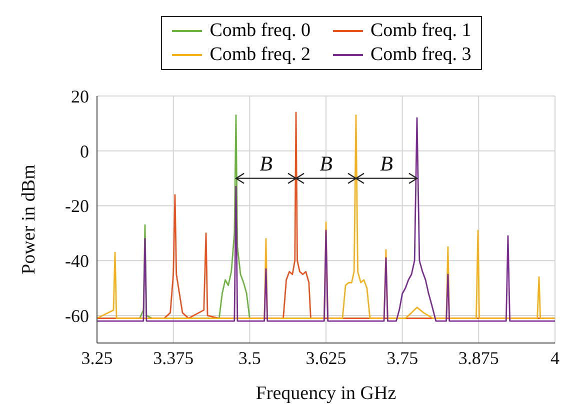 Image resolution: width=563 pixels, height=408 pixels. What do you see at coordinates (80, 96) in the screenshot?
I see `y-tick-label: 20` at bounding box center [80, 96].